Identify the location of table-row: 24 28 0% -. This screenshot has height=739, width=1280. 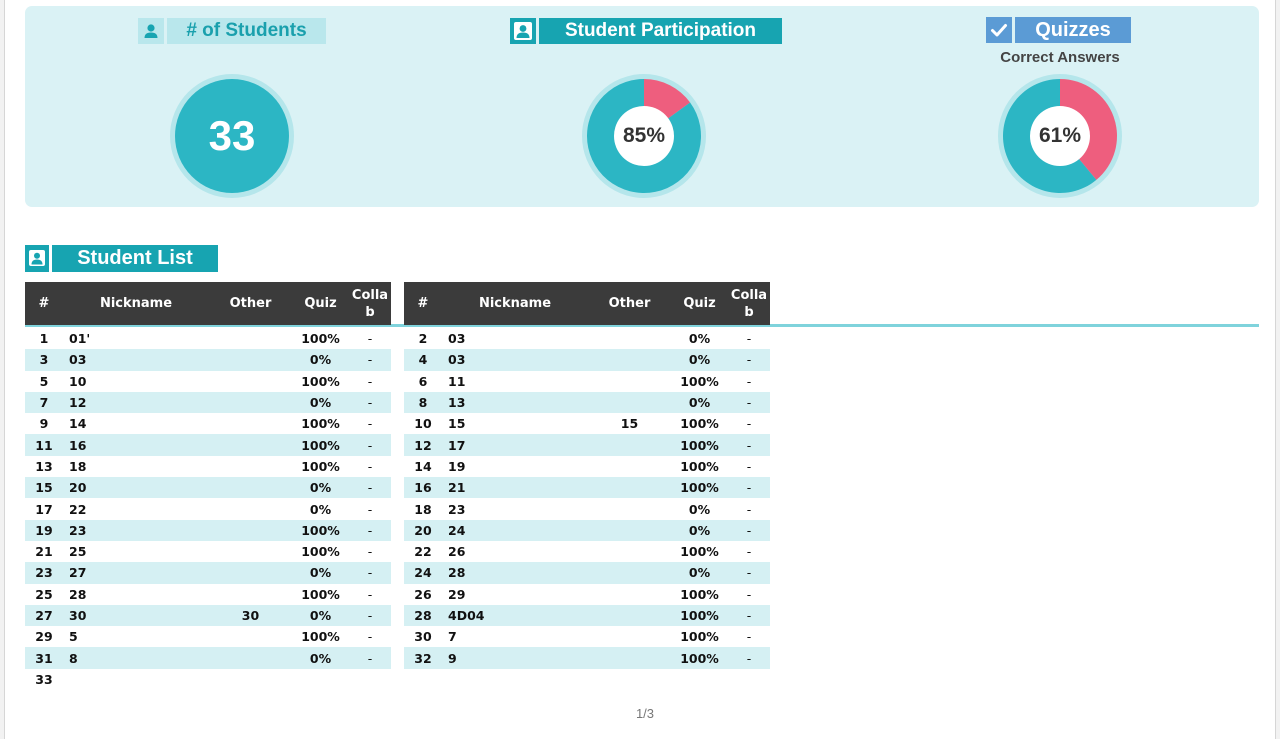
(587, 573).